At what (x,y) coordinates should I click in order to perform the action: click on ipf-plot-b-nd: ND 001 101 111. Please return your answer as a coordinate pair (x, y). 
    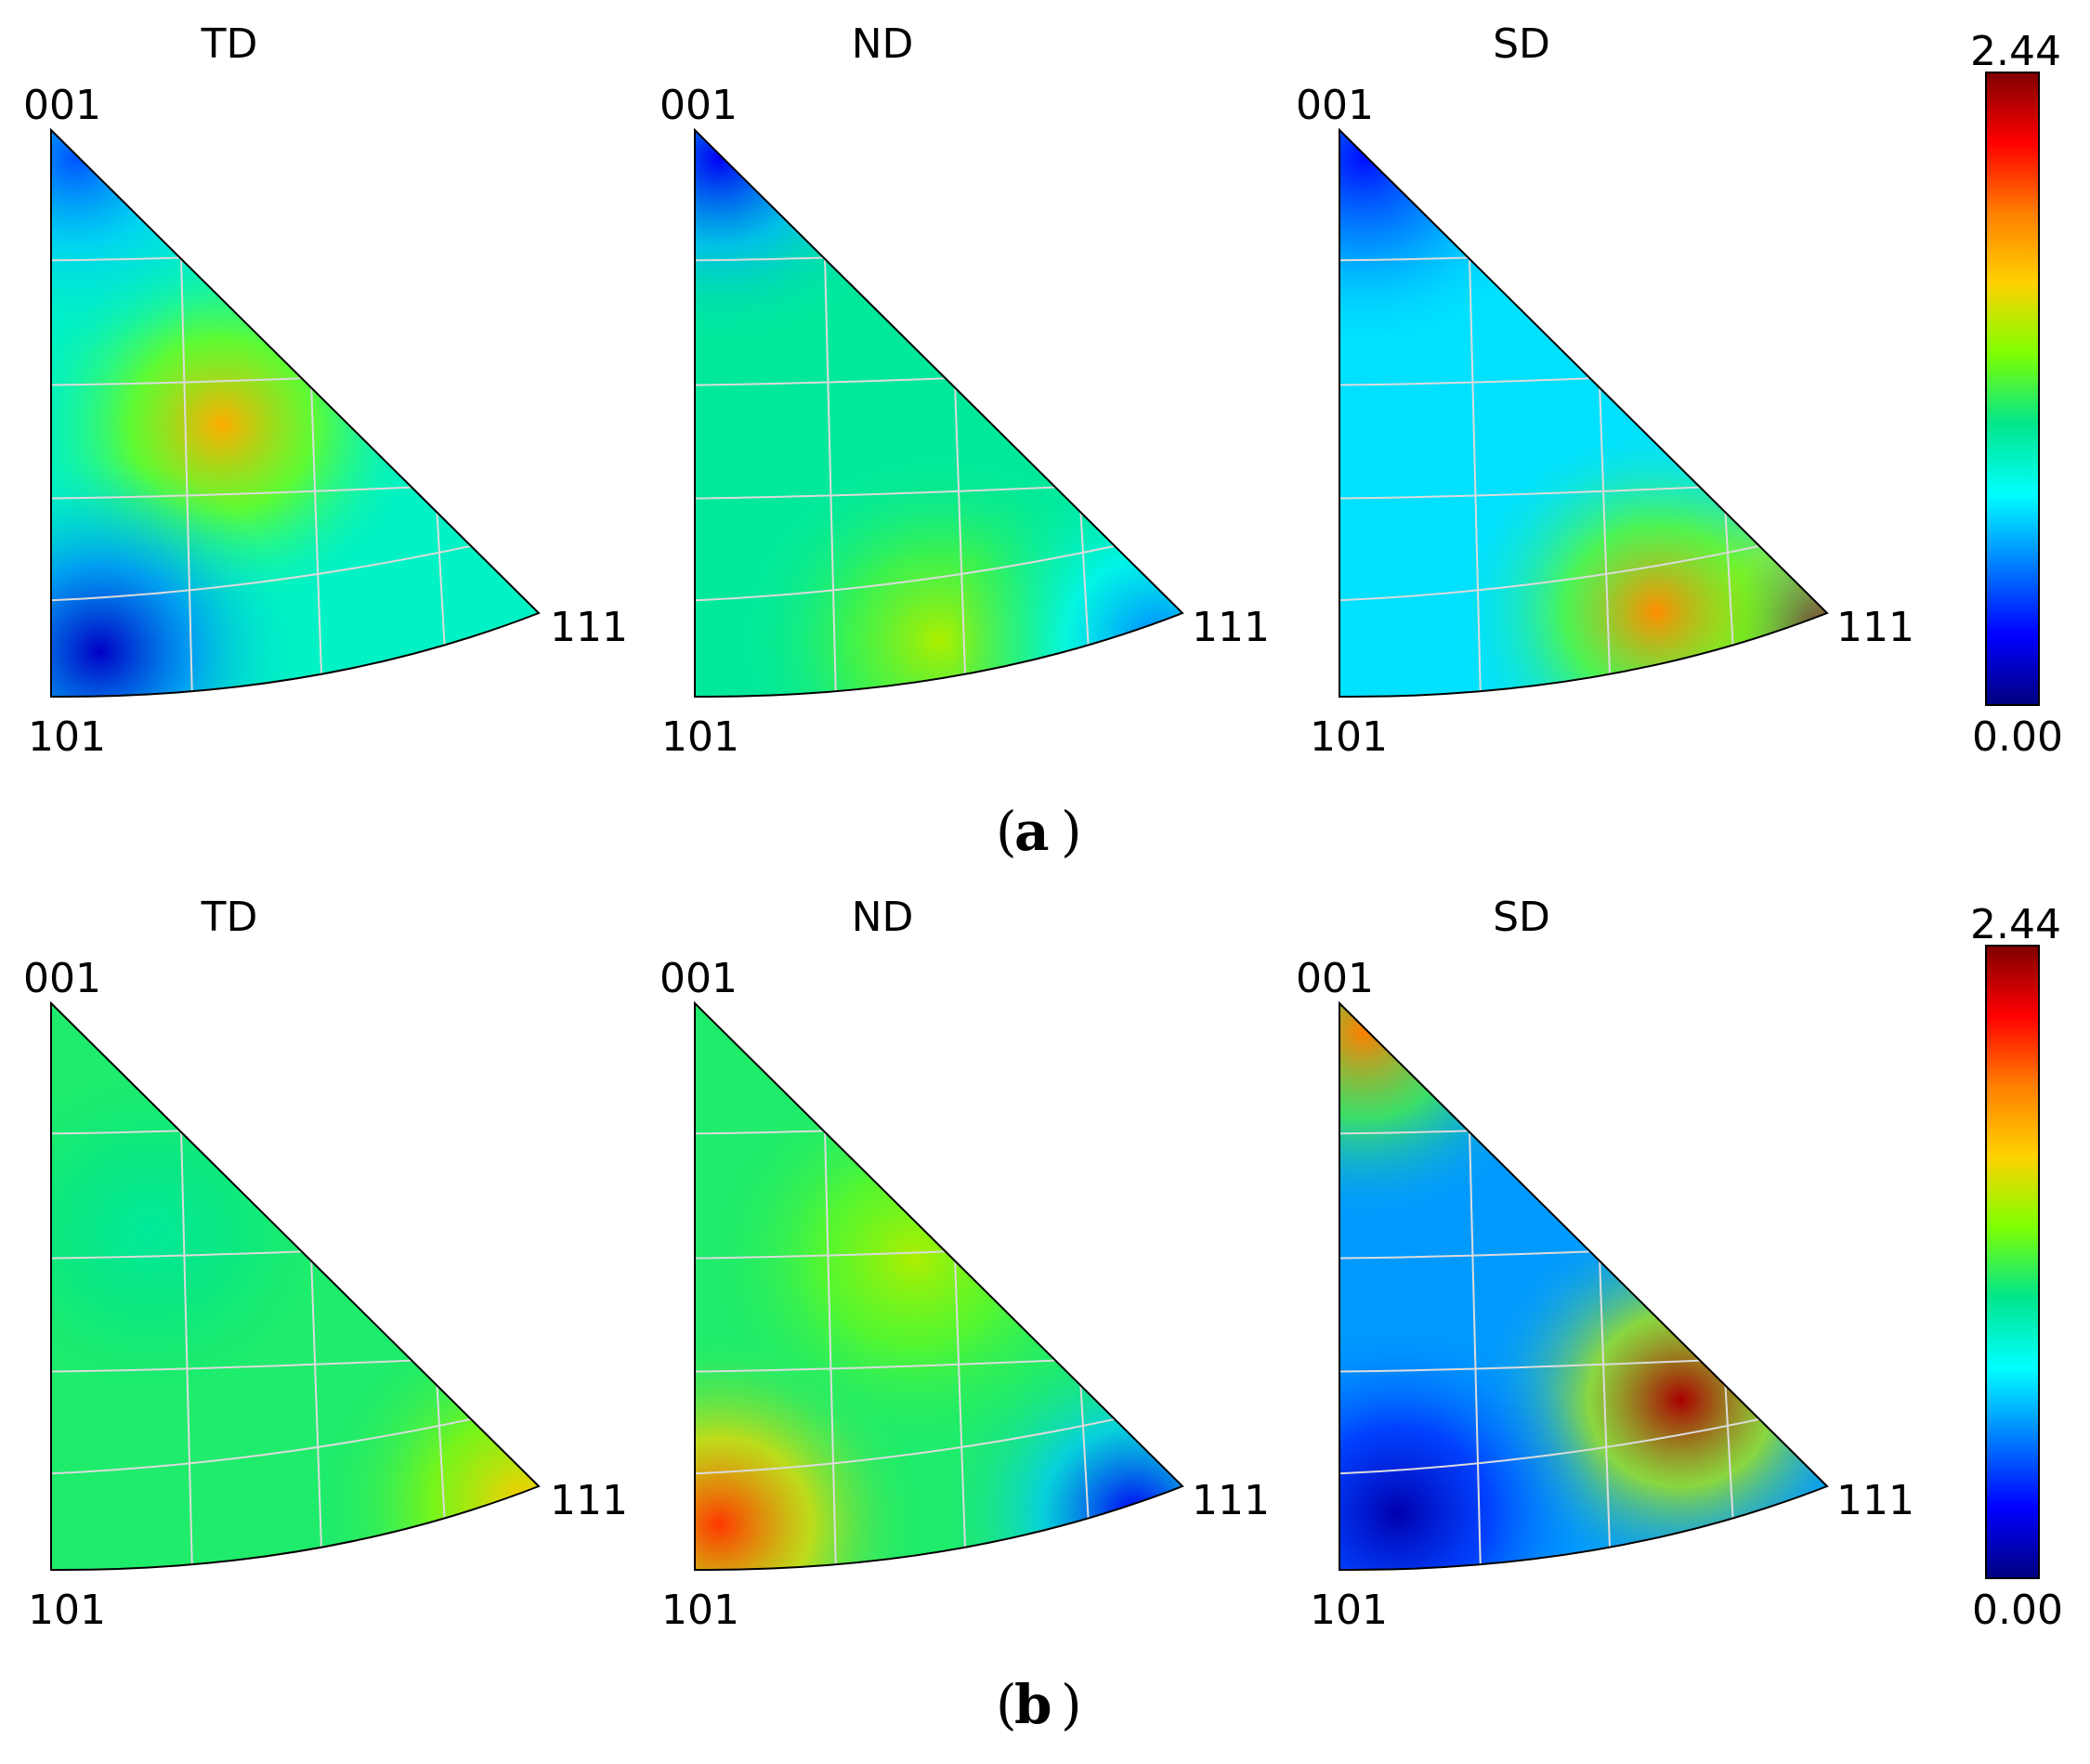
    Looking at the image, I should click on (965, 1264).